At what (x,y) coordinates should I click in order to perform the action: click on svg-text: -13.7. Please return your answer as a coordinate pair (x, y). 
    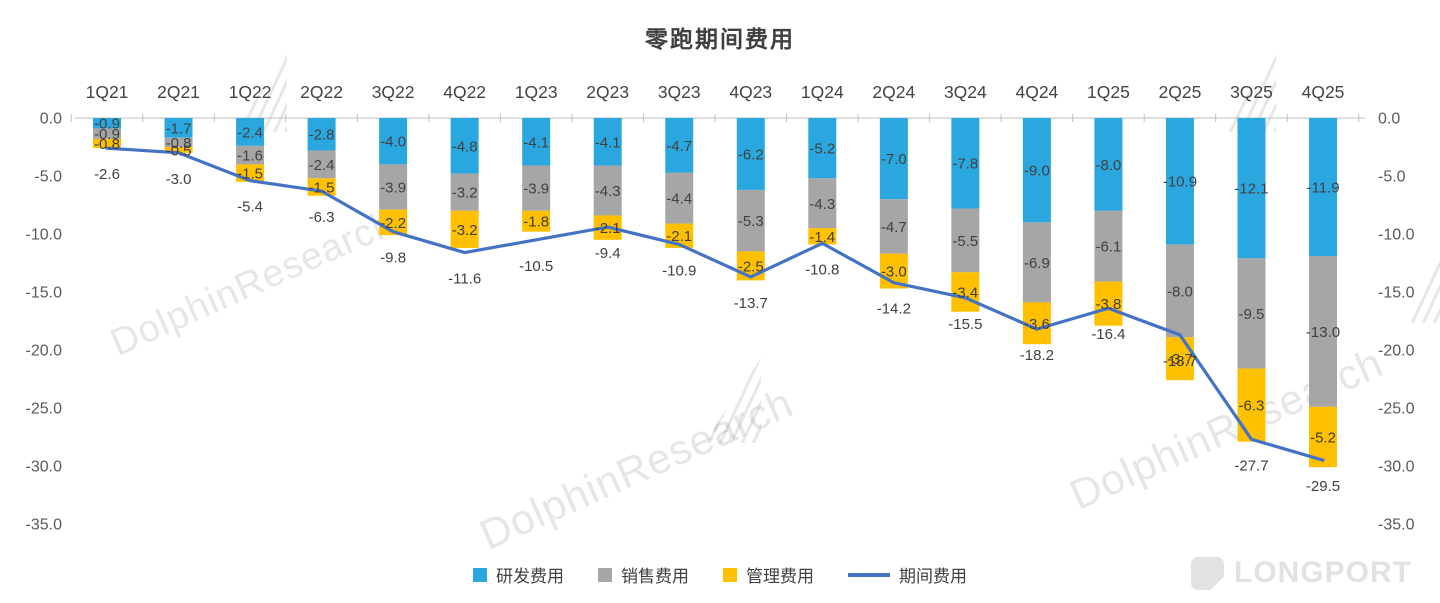
    Looking at the image, I should click on (751, 303).